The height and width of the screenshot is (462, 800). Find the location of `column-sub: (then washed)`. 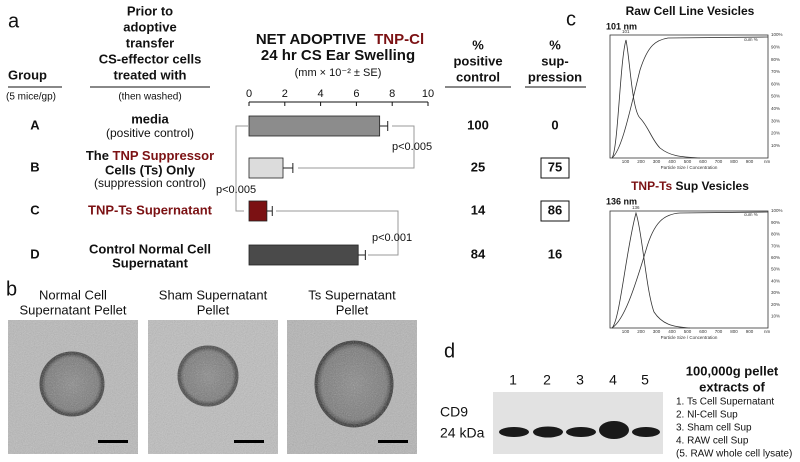

column-sub: (then washed) is located at coordinates (149, 97).